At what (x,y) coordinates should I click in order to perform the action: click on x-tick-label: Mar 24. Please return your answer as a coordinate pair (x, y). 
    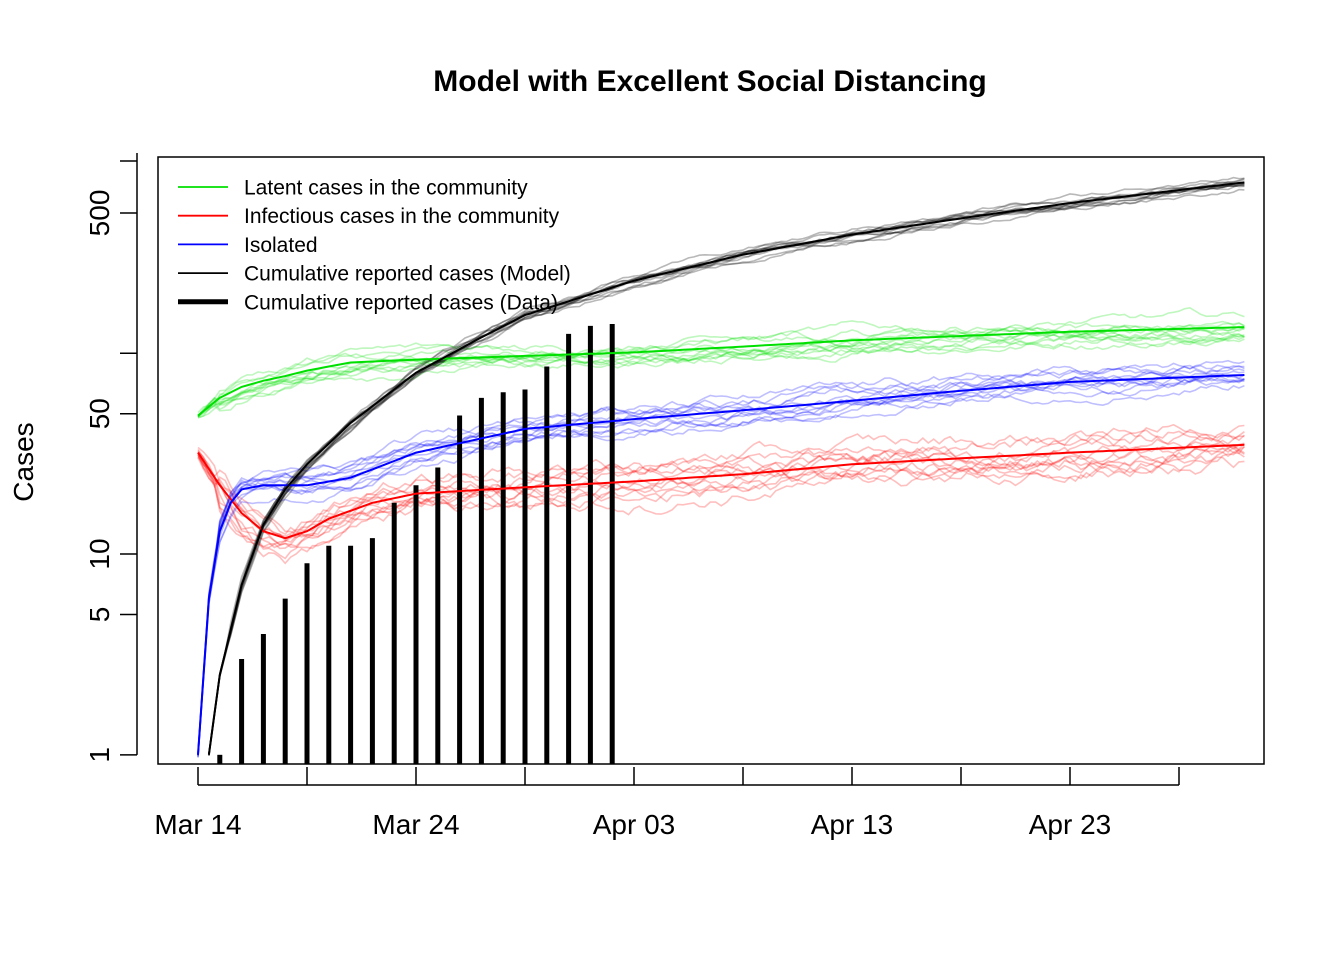
    Looking at the image, I should click on (415, 824).